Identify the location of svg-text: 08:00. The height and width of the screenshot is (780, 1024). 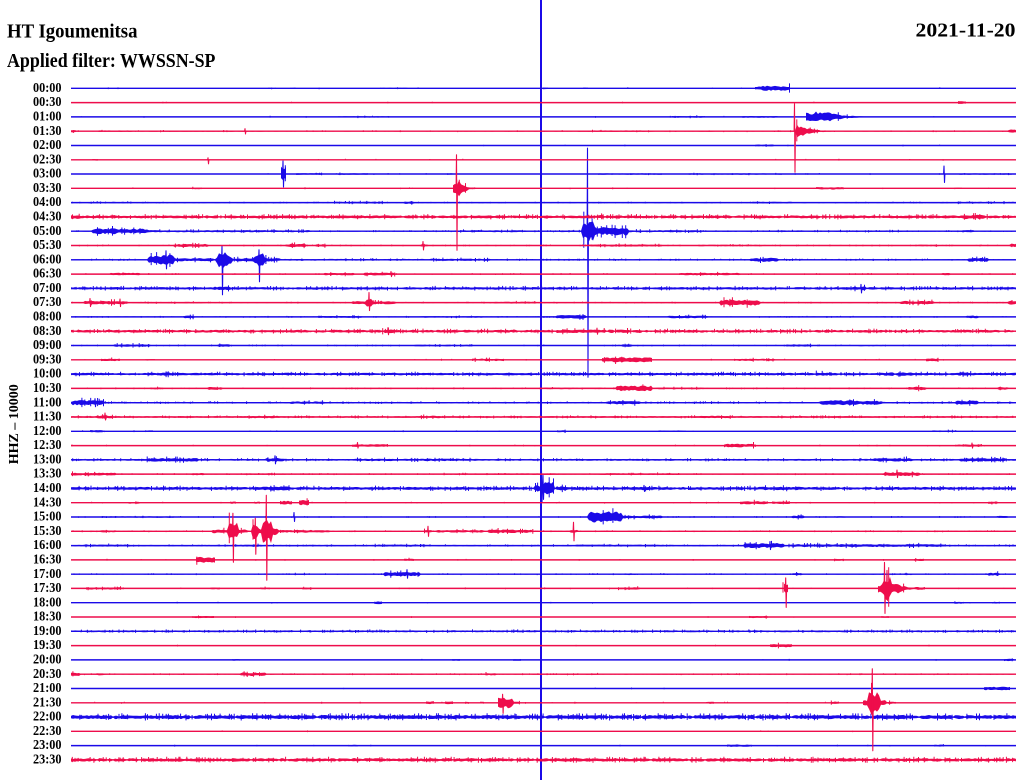
(47, 316).